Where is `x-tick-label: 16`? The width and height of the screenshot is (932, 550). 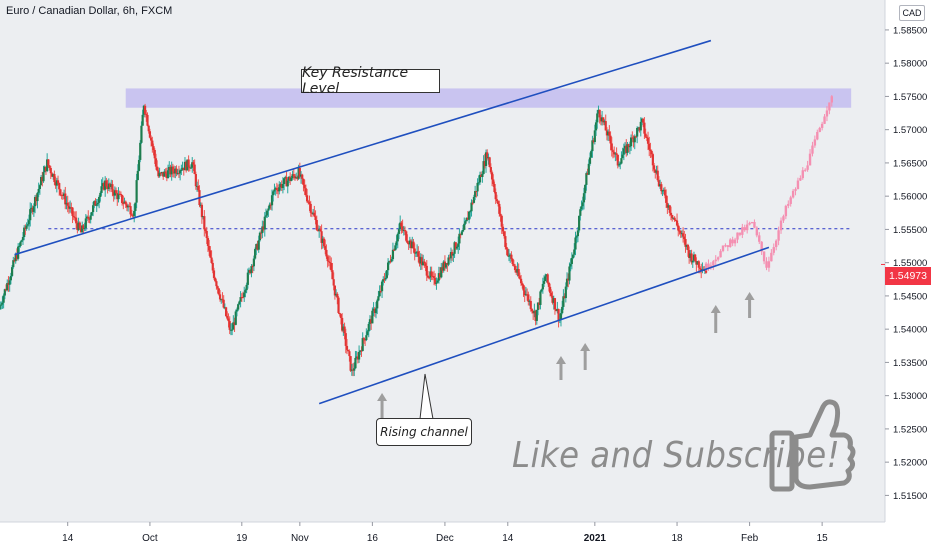
x-tick-label: 16 is located at coordinates (373, 538).